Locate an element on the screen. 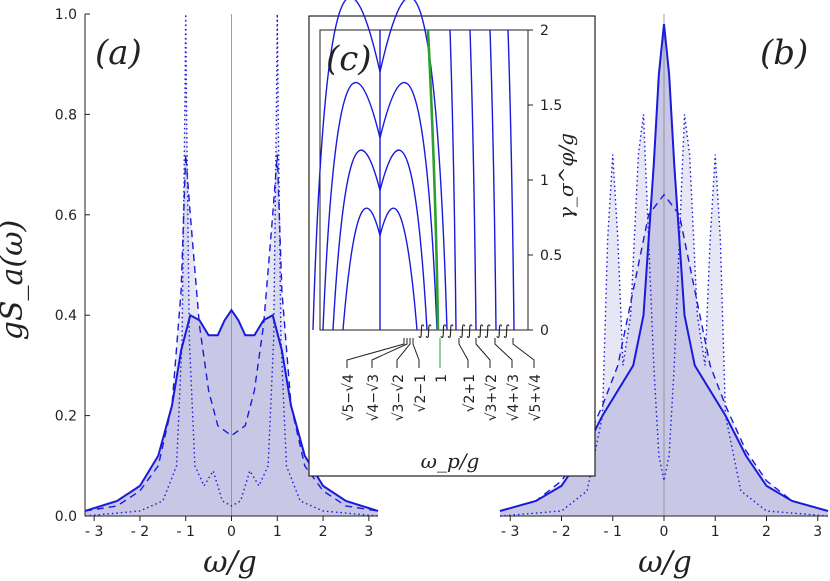 This screenshot has width=830, height=581. inset-y-tick-label: 2 is located at coordinates (544, 31).